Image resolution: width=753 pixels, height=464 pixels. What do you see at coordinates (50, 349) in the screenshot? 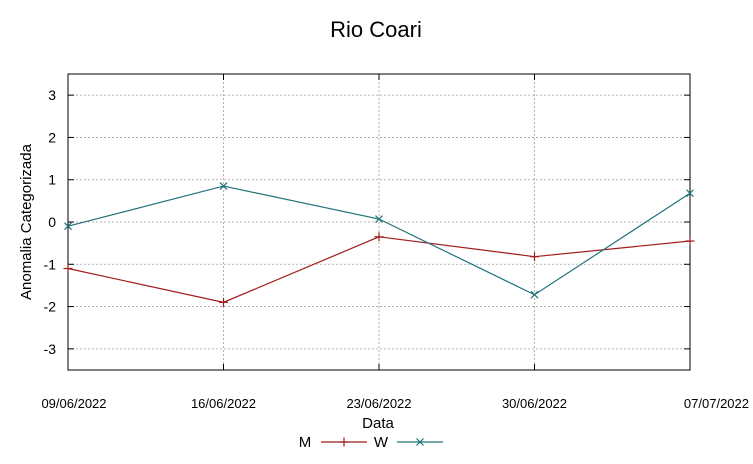
I see `y-tick-label: -3` at bounding box center [50, 349].